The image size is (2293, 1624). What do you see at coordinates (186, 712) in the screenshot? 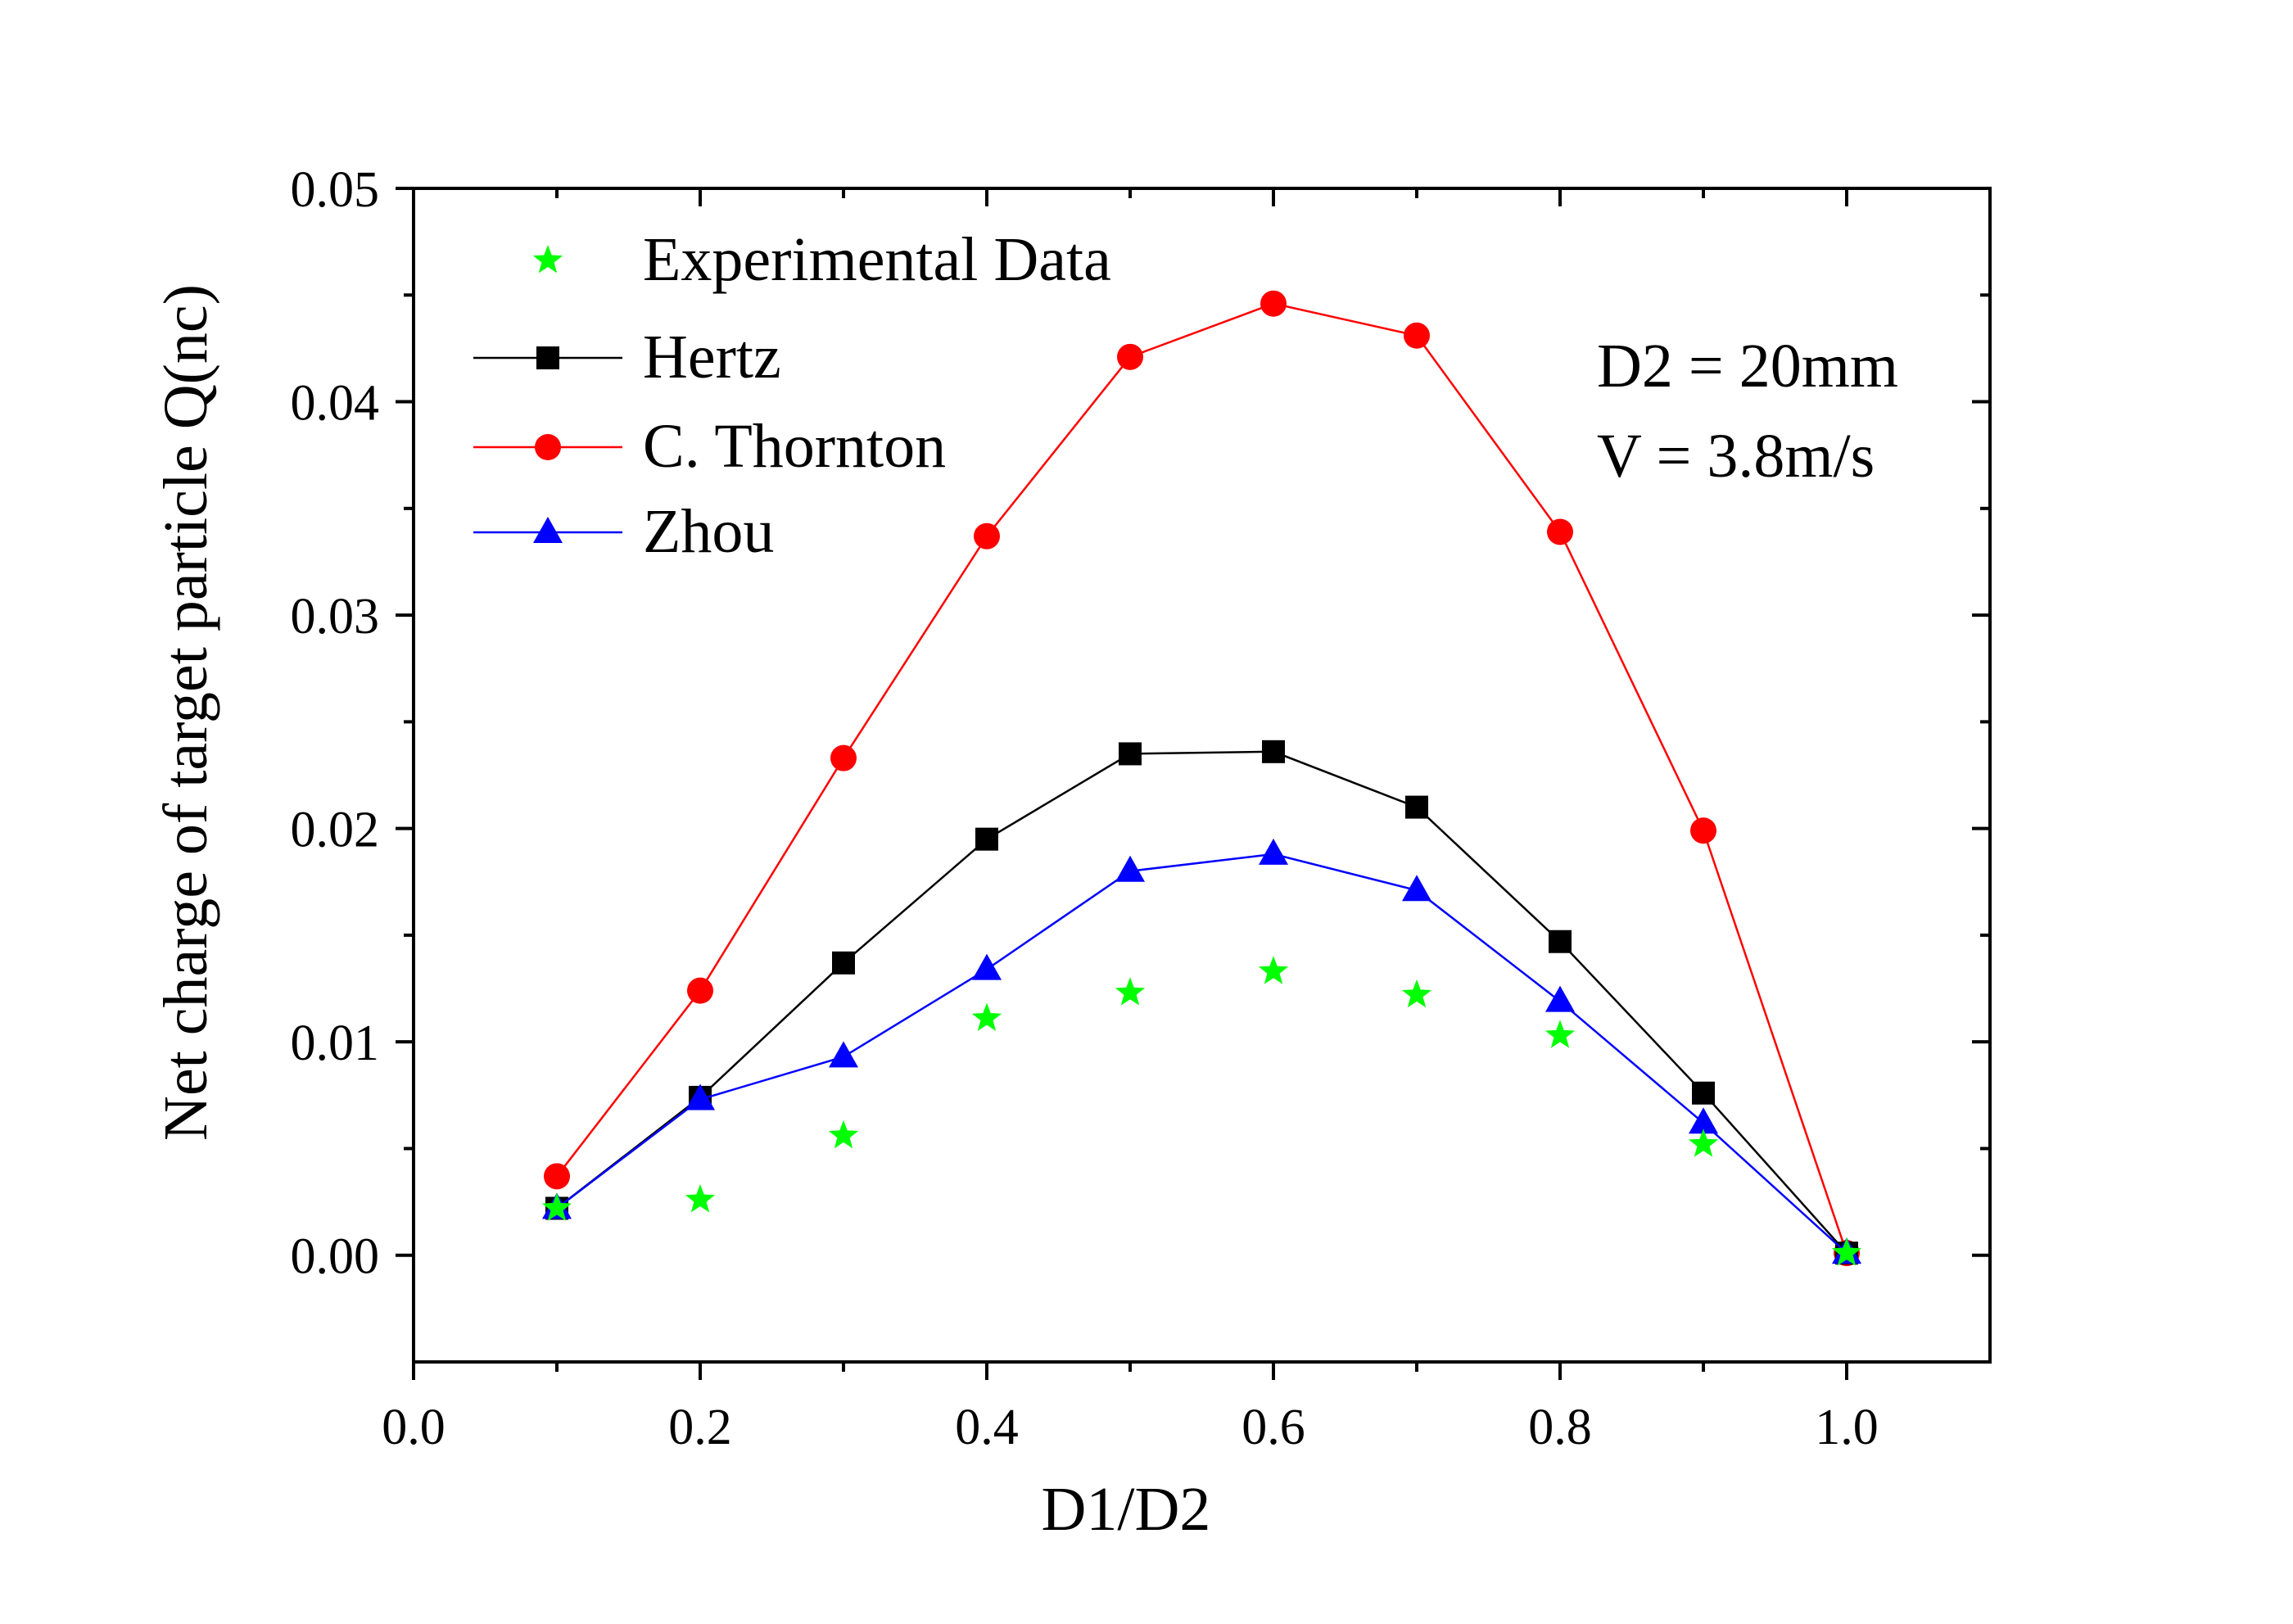
I see `y-axis-title: Net charge of target particle Q(nc)` at bounding box center [186, 712].